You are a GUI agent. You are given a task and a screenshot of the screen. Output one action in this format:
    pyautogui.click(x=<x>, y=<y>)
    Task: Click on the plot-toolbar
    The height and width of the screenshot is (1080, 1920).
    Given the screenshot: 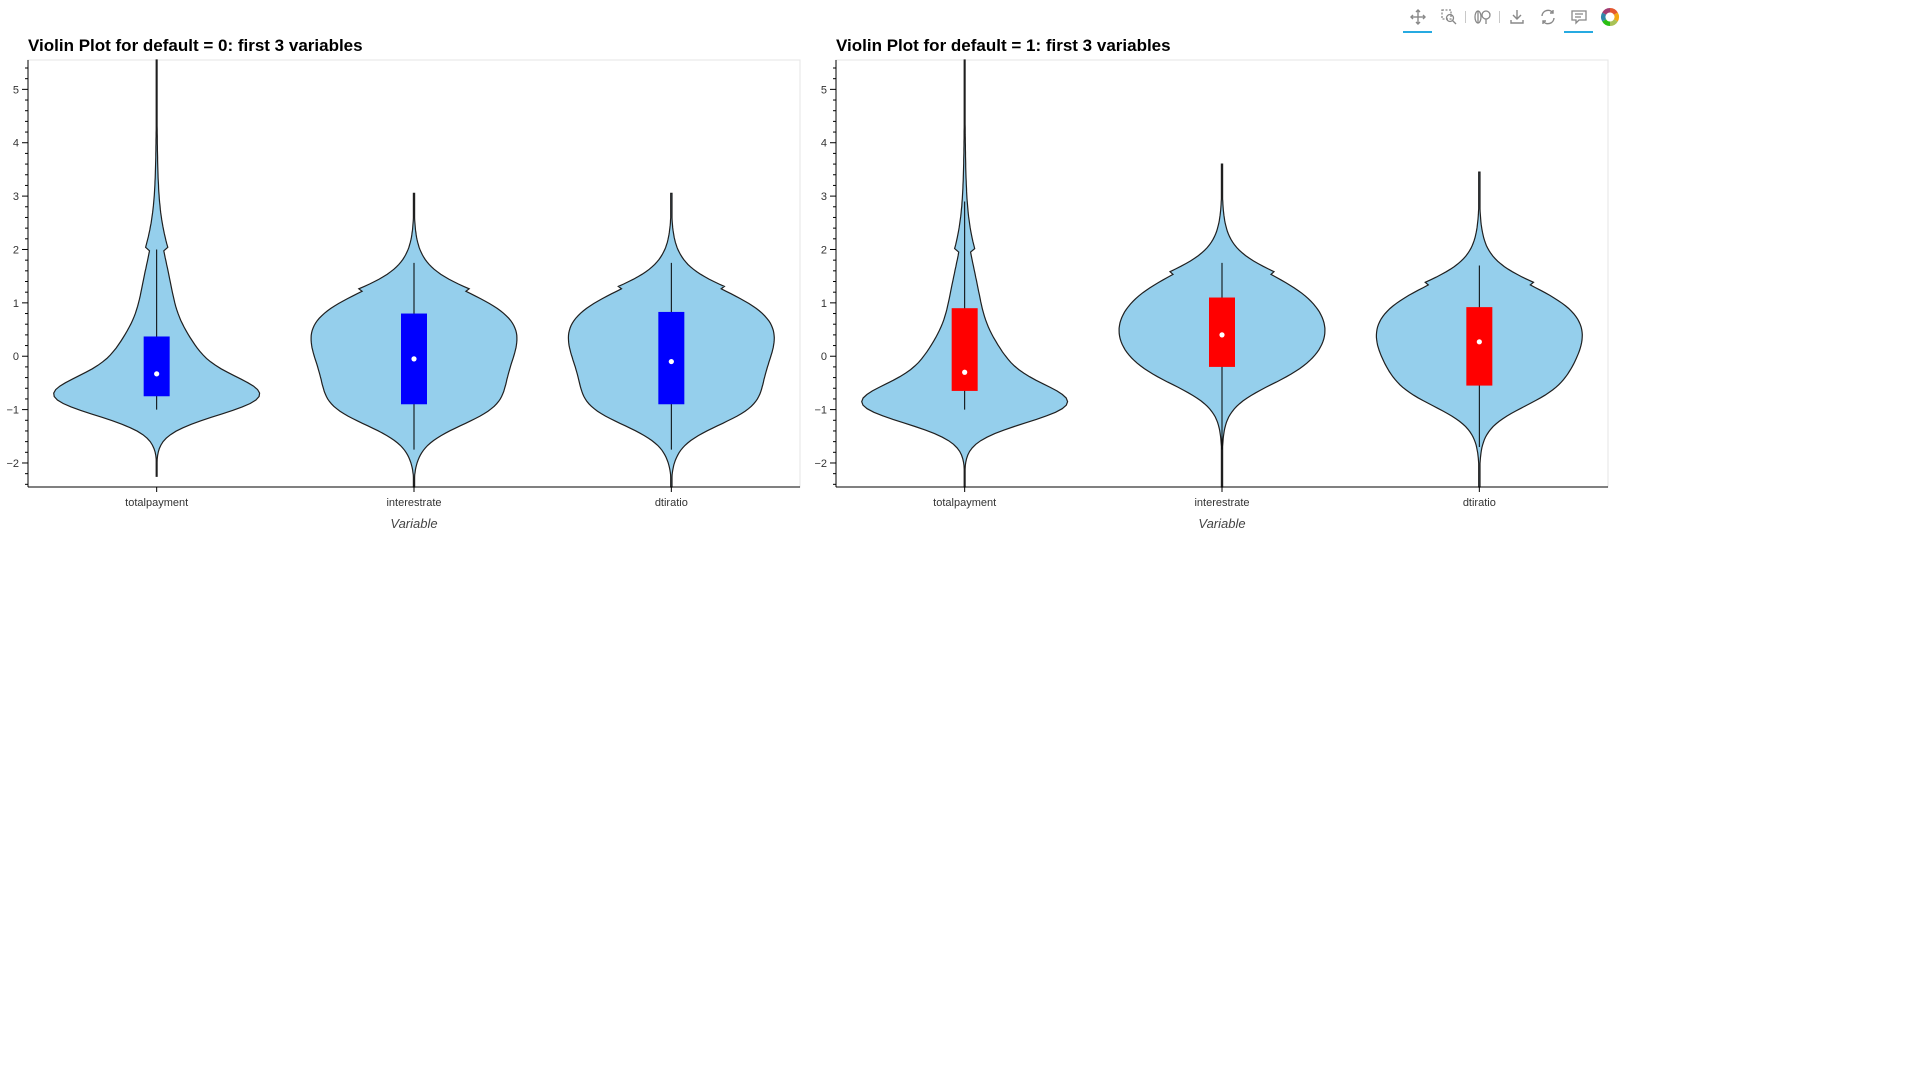 What is the action you would take?
    pyautogui.click(x=1513, y=17)
    